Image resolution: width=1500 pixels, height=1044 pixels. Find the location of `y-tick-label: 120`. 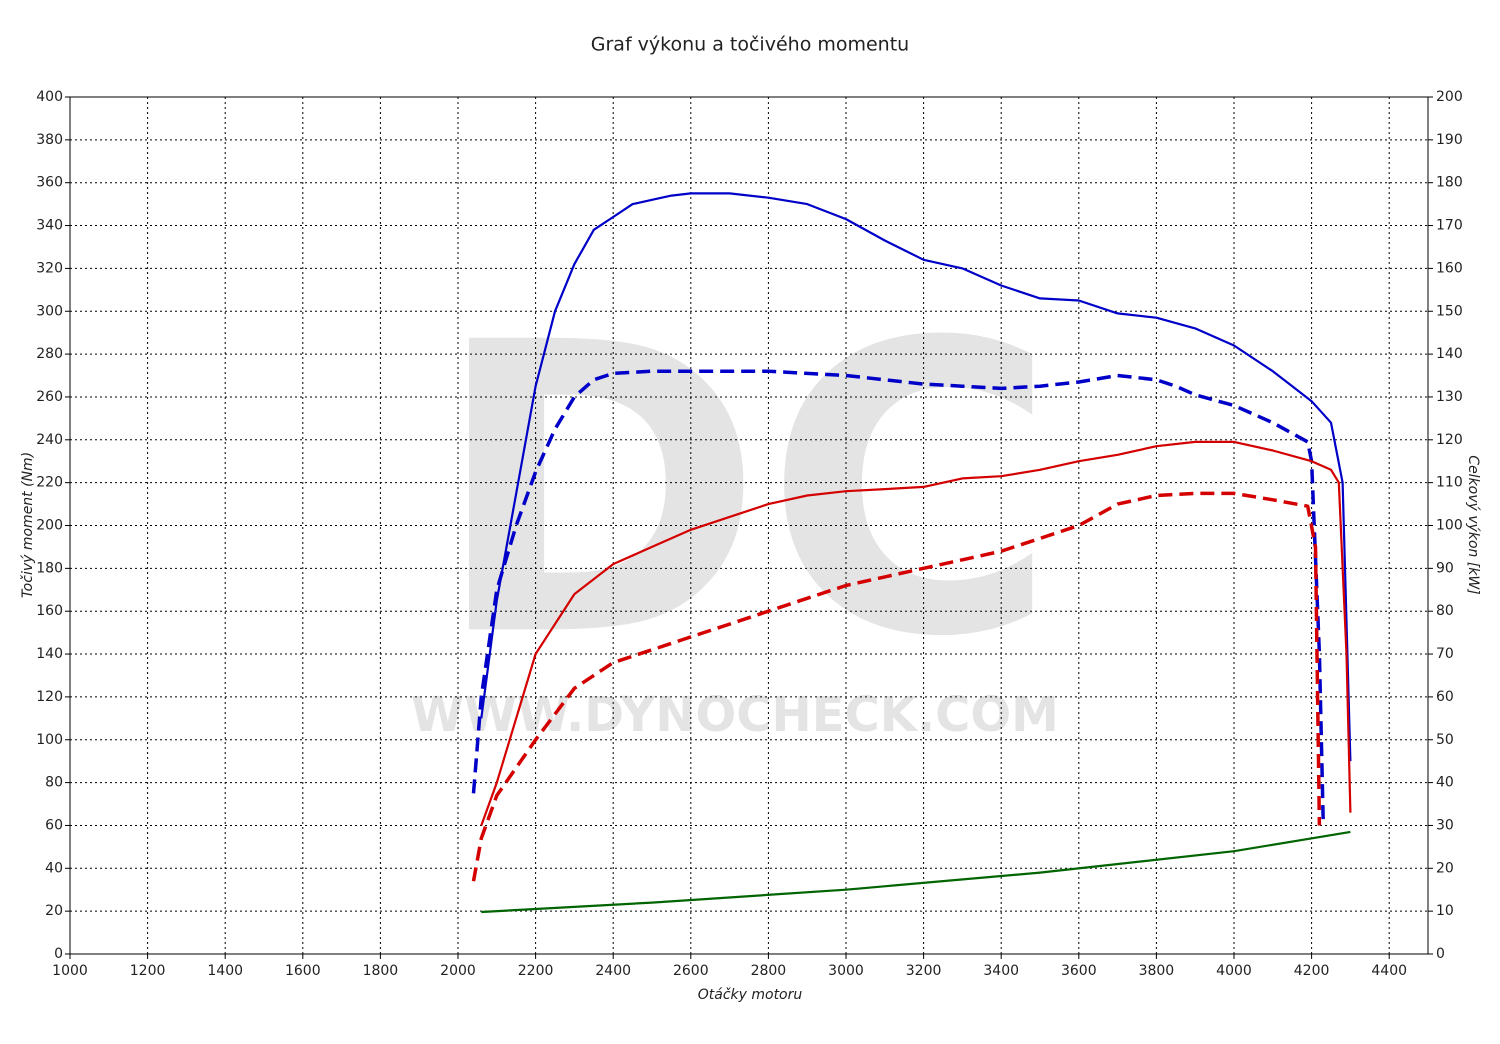

y-tick-label: 120 is located at coordinates (49, 697).